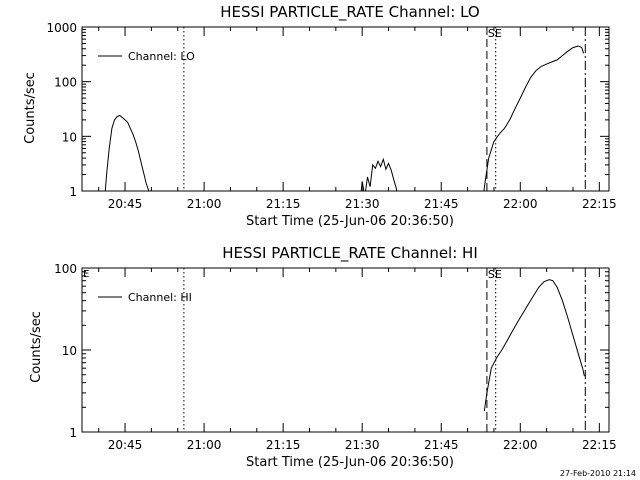 This screenshot has width=640, height=480. Describe the element at coordinates (125, 445) in the screenshot. I see `panel-hi-x-tick-label: 20:45` at that location.